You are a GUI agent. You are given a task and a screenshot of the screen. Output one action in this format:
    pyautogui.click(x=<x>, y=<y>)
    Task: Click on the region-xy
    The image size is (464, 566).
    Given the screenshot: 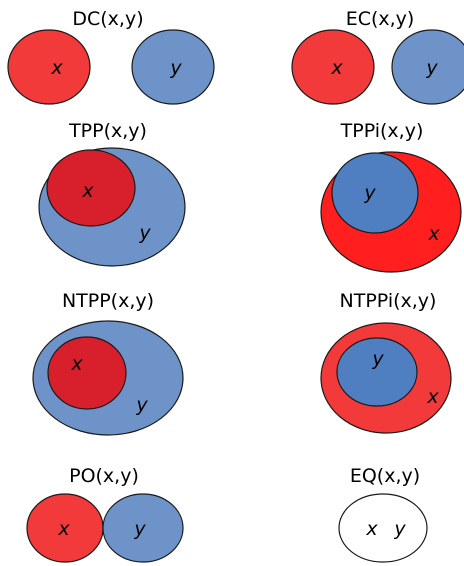 What is the action you would take?
    pyautogui.click(x=383, y=528)
    